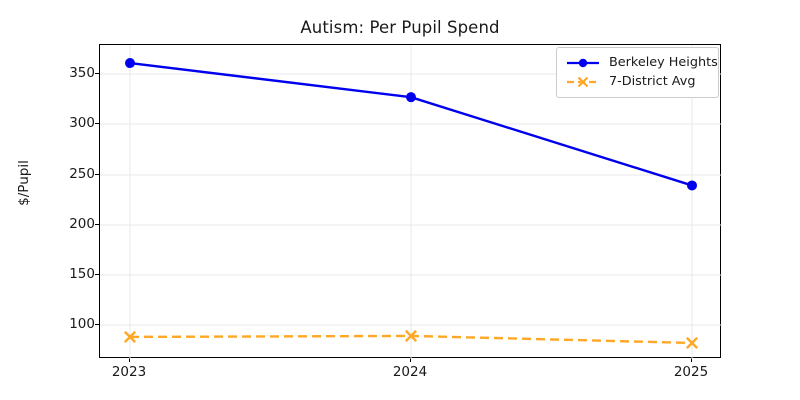  What do you see at coordinates (82, 73) in the screenshot?
I see `y-tick-label-350: 350` at bounding box center [82, 73].